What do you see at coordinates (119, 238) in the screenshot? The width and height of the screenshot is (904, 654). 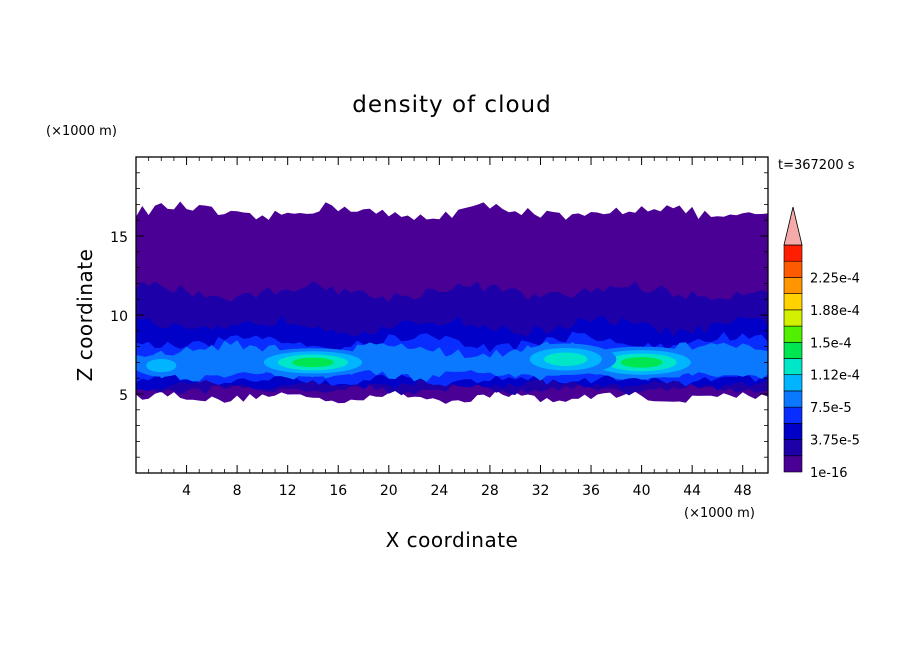 I see `y-tick-label: 15` at bounding box center [119, 238].